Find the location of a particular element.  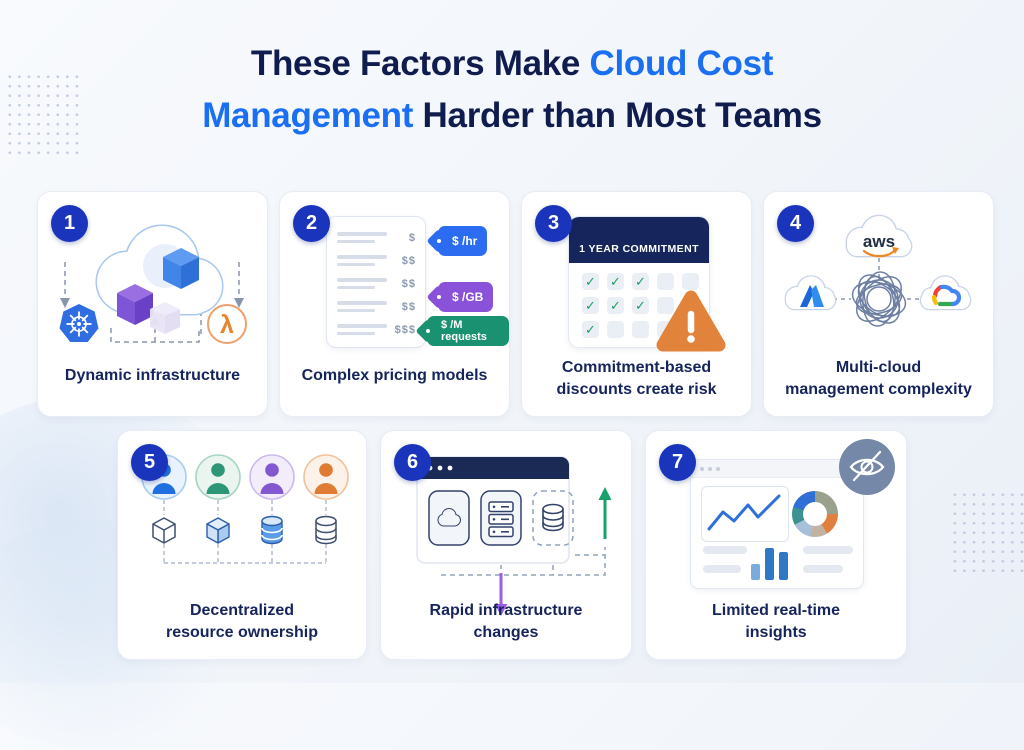

card-caption: Limited real-time insights is located at coordinates (776, 621).